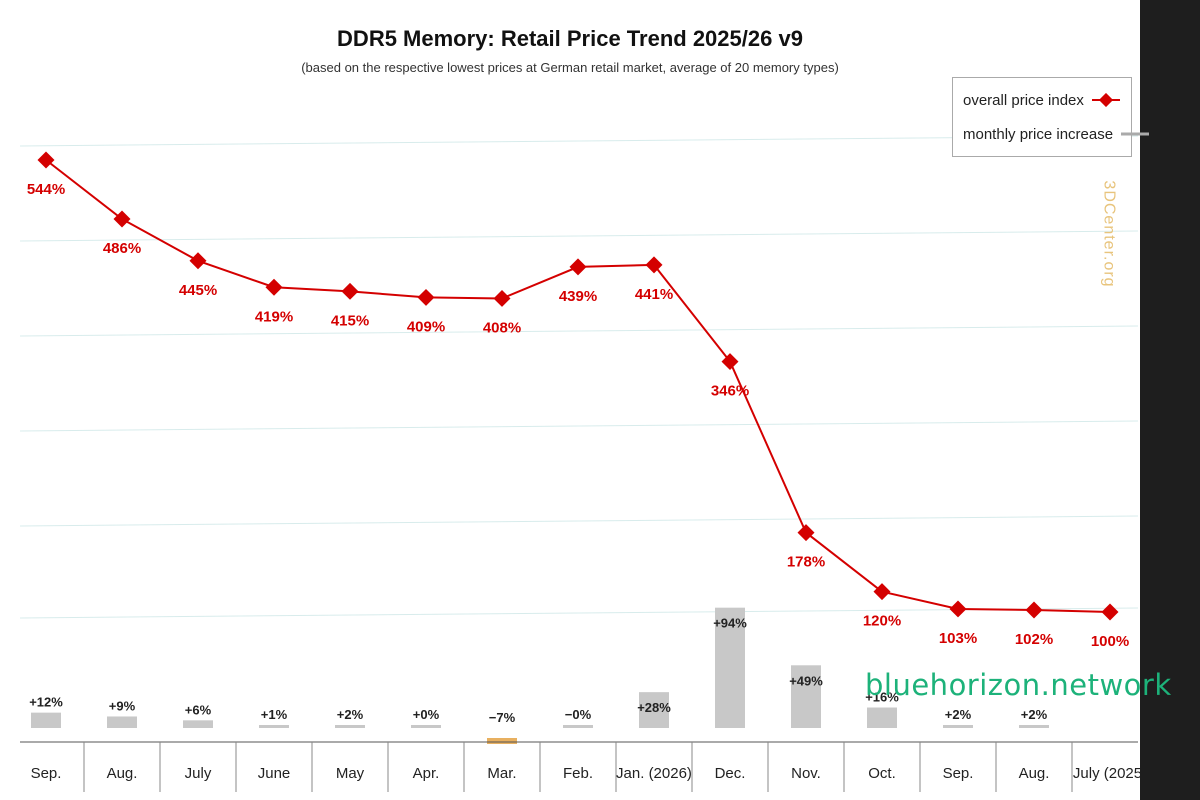 The width and height of the screenshot is (1200, 800). I want to click on x-tick-label: Oct., so click(882, 773).